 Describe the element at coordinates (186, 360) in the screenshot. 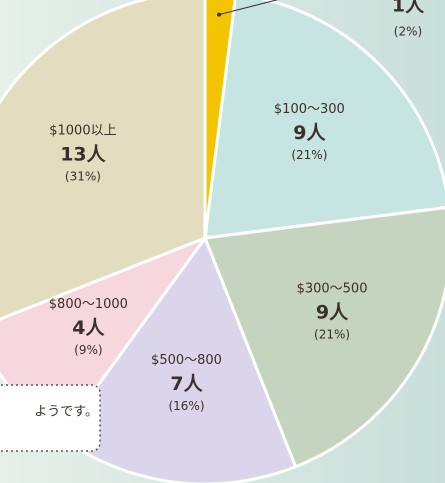

I see `category-label: $500～800` at that location.